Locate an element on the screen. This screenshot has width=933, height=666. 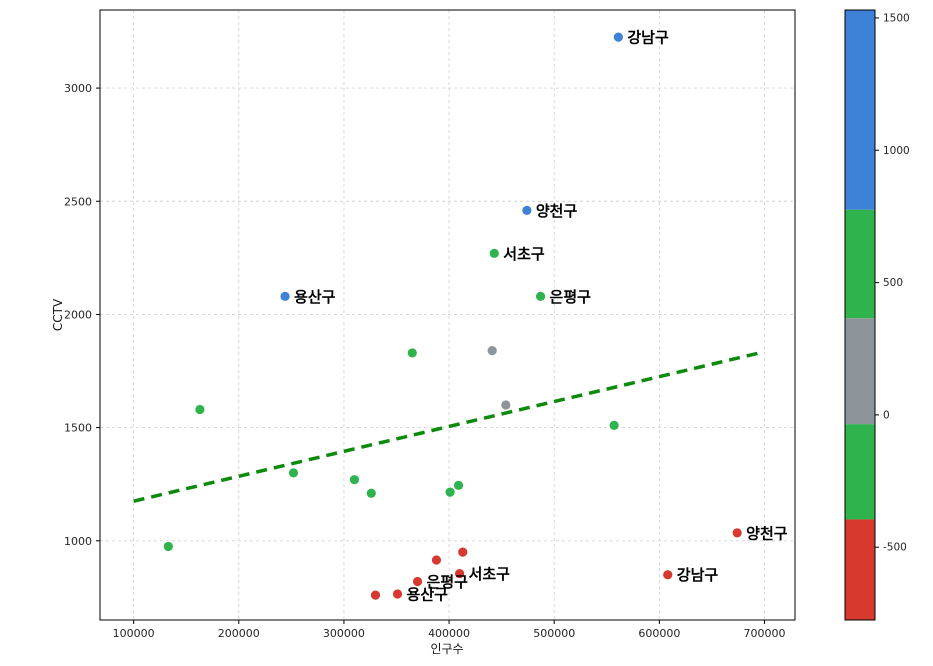
y-tick-label: 2500 is located at coordinates (78, 201).